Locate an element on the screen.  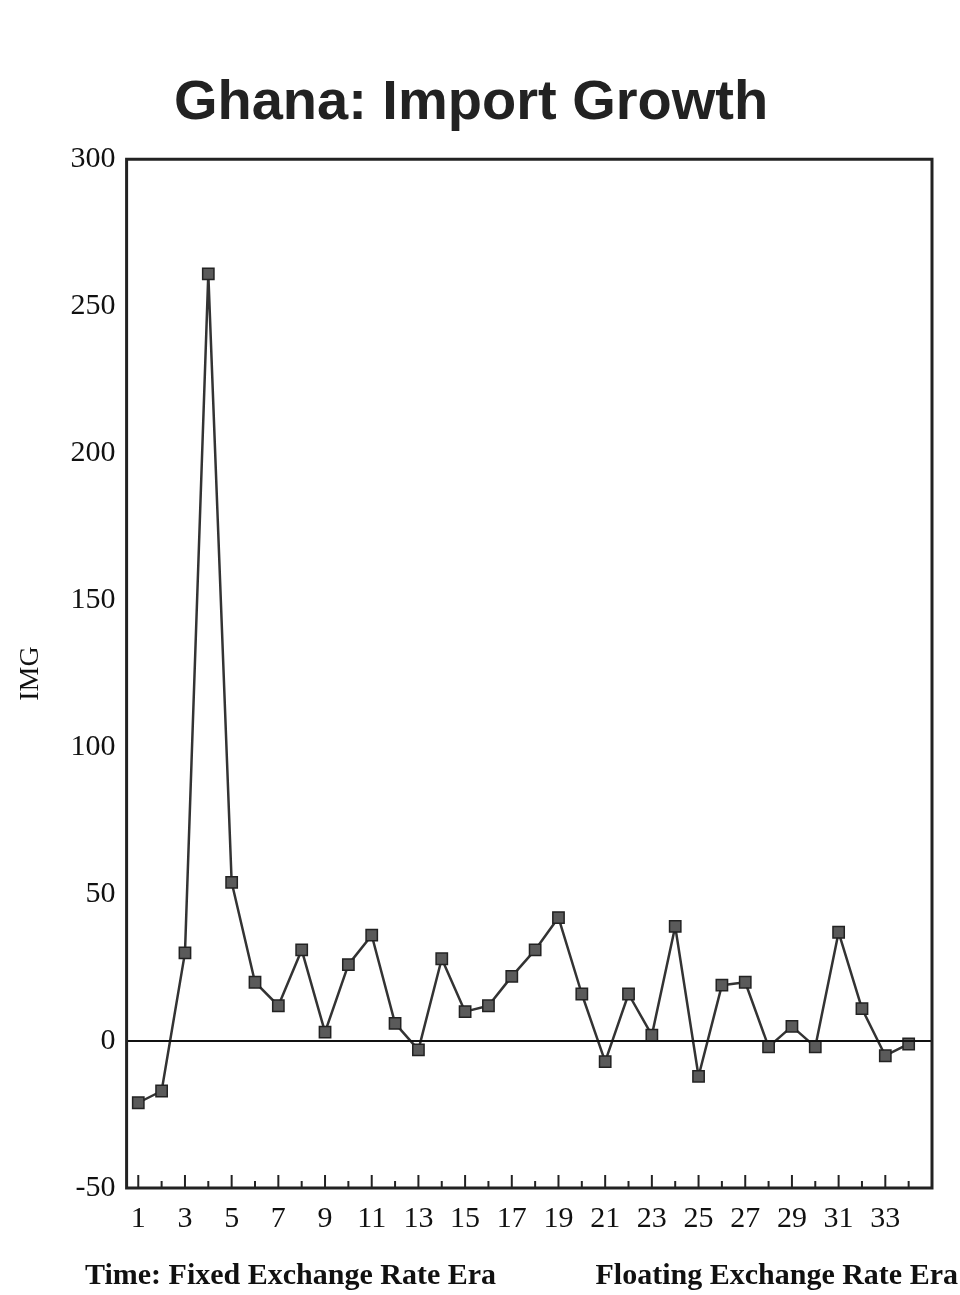
y-tick-label: 300 is located at coordinates (93, 157).